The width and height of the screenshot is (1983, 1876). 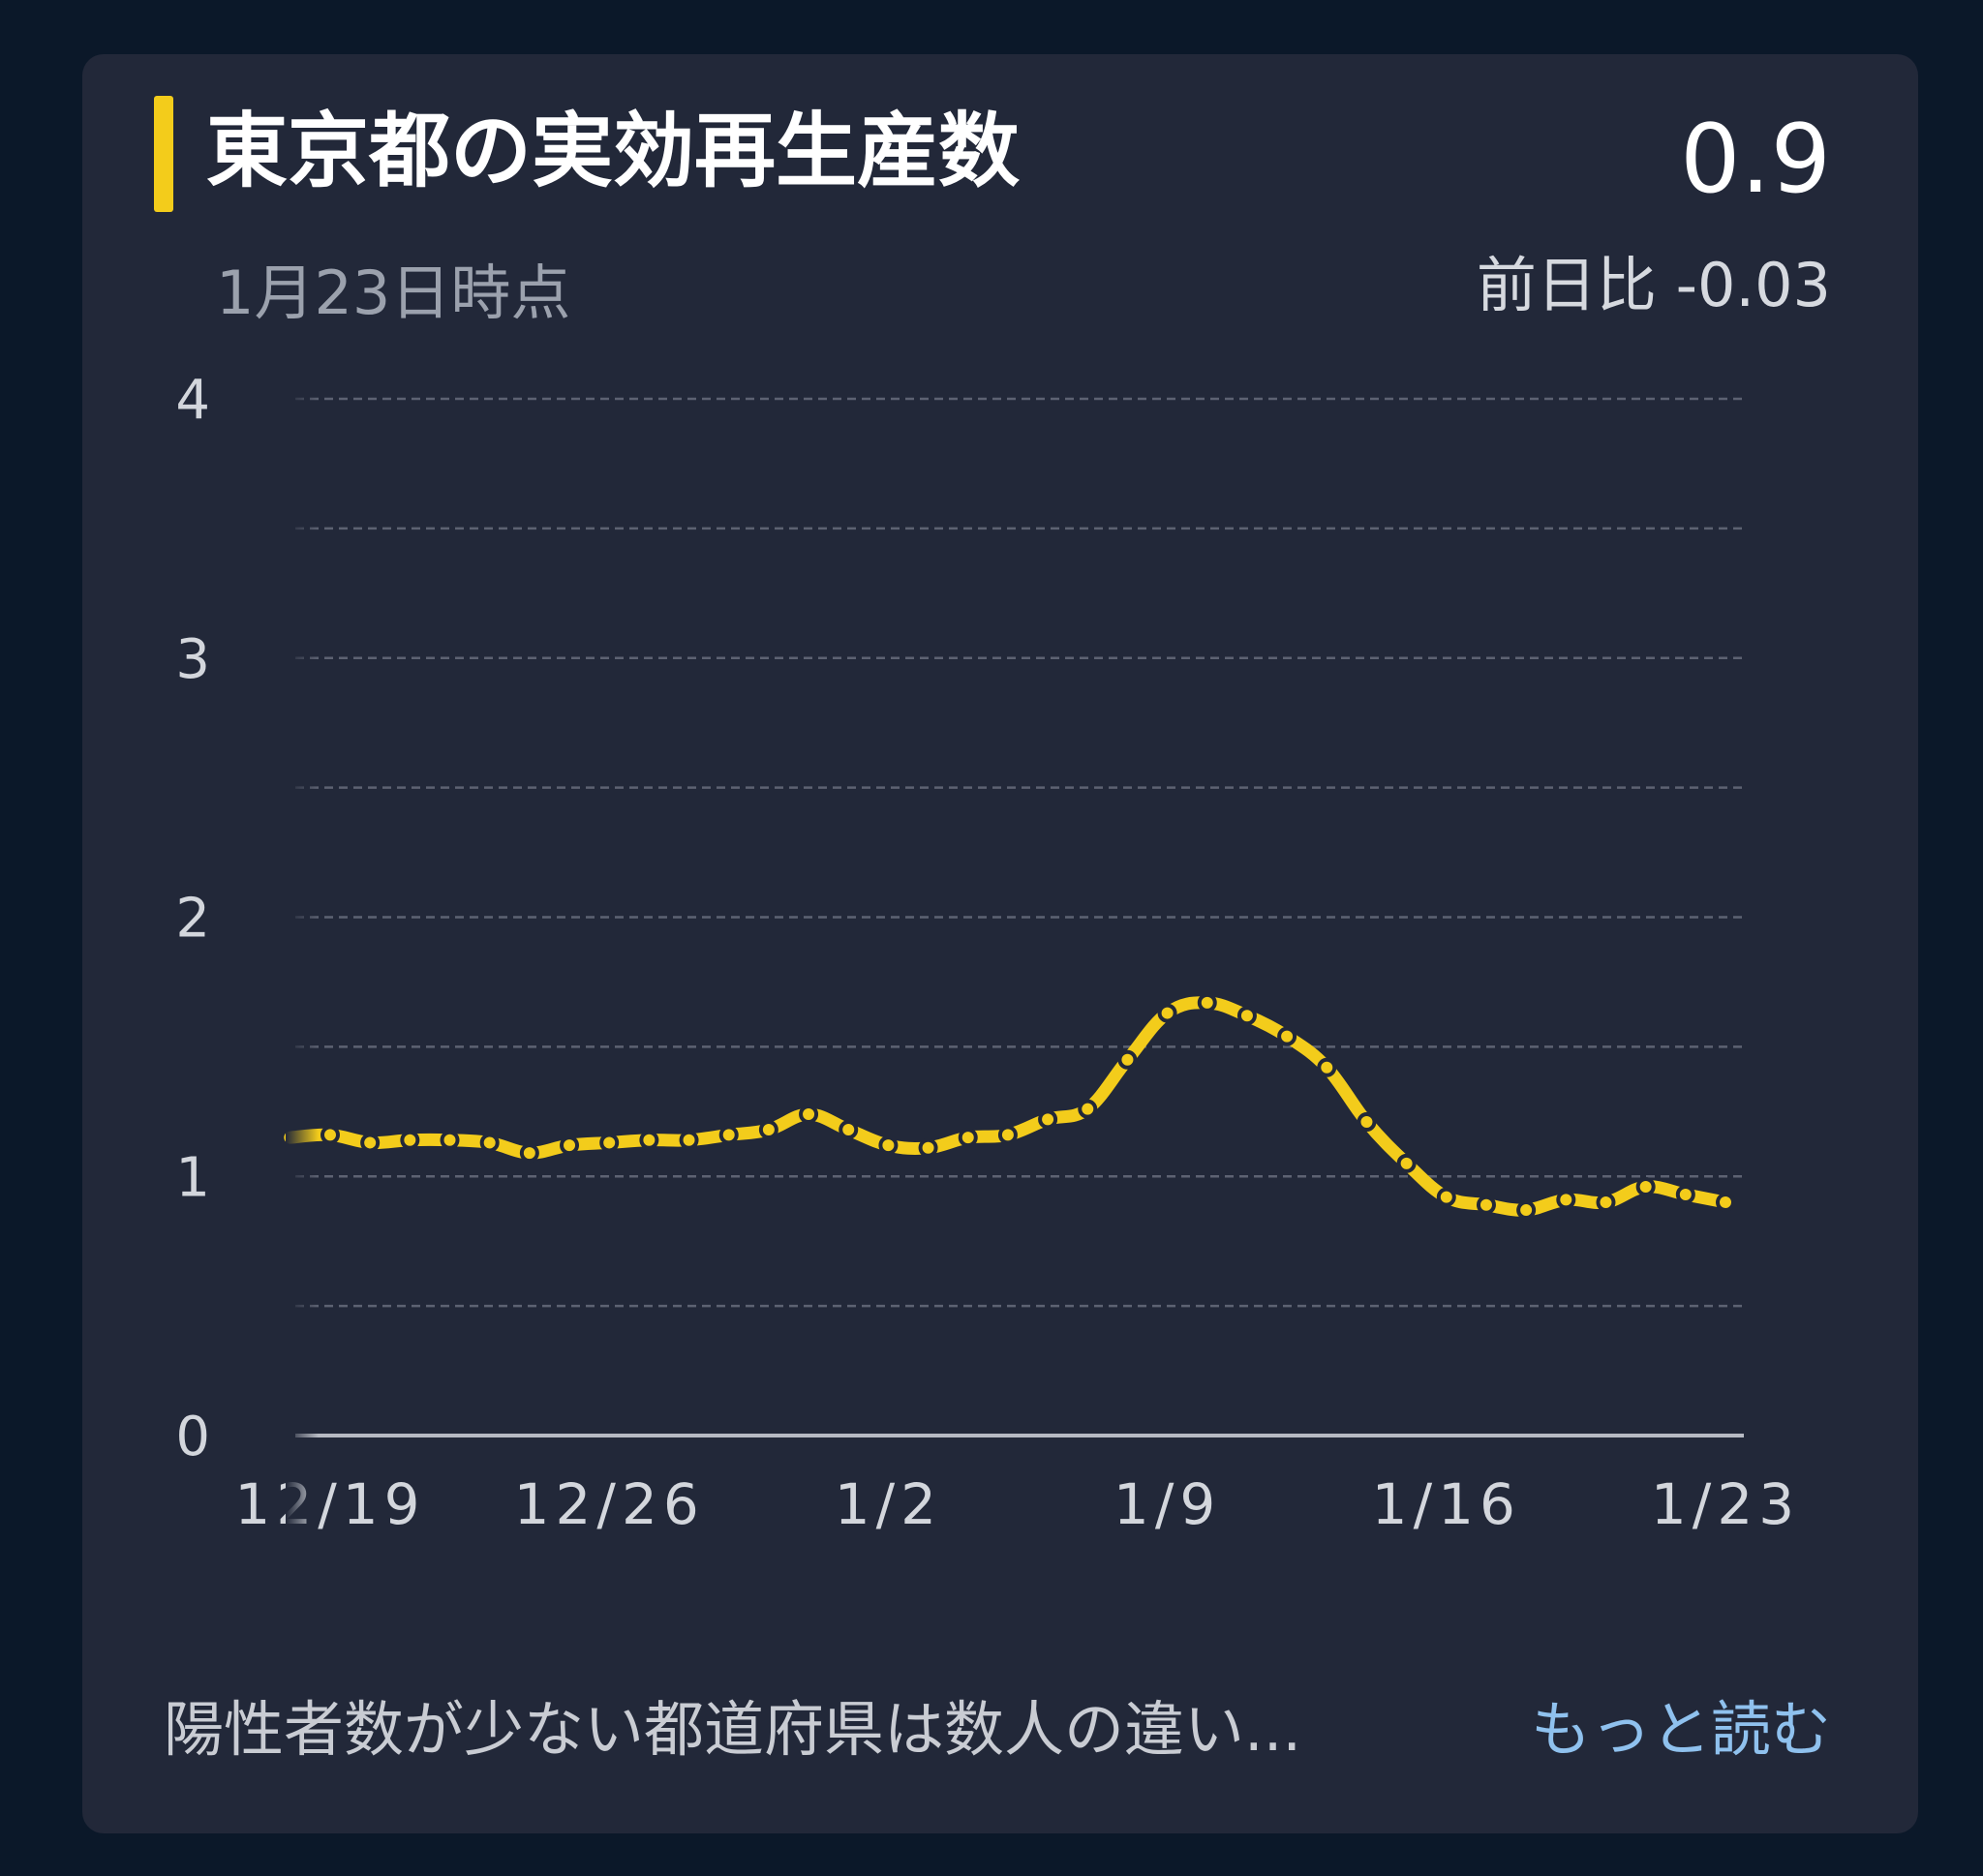 What do you see at coordinates (164, 154) in the screenshot?
I see `title-accent-bar` at bounding box center [164, 154].